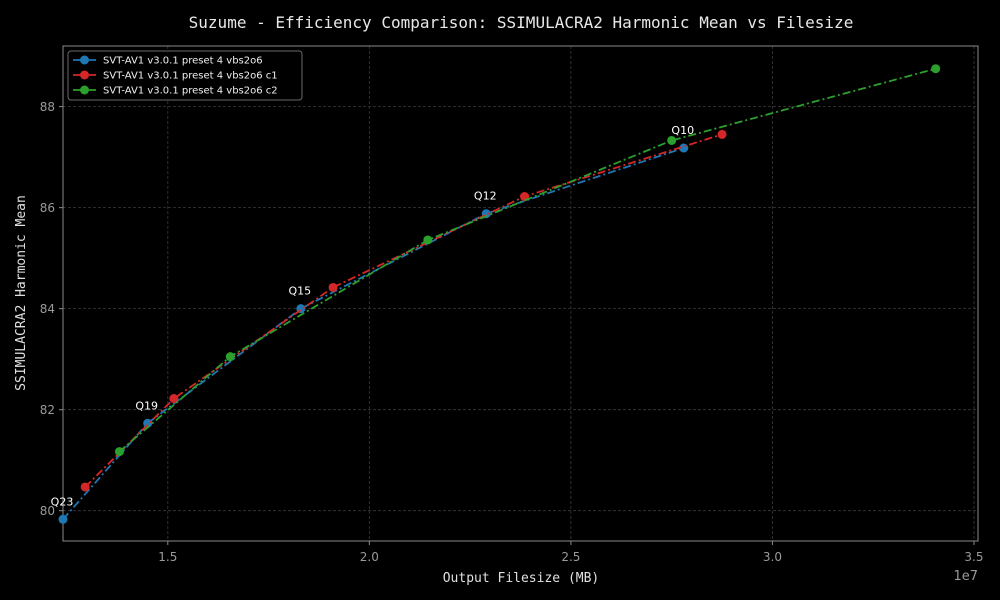  Describe the element at coordinates (521, 578) in the screenshot. I see `x-axis-label: Output Filesize (MB)` at that location.